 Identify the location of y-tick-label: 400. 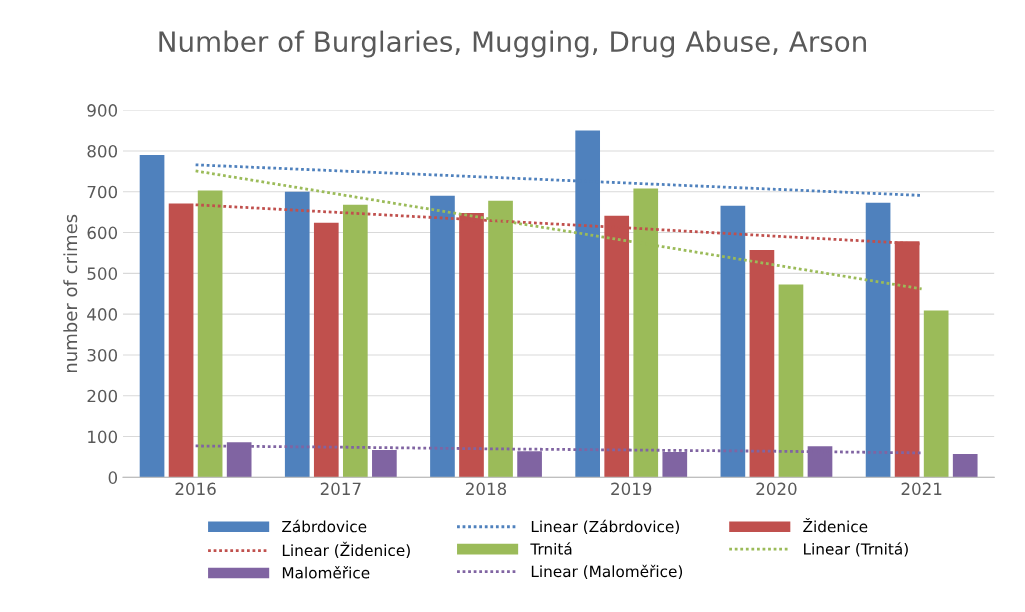
(102, 314).